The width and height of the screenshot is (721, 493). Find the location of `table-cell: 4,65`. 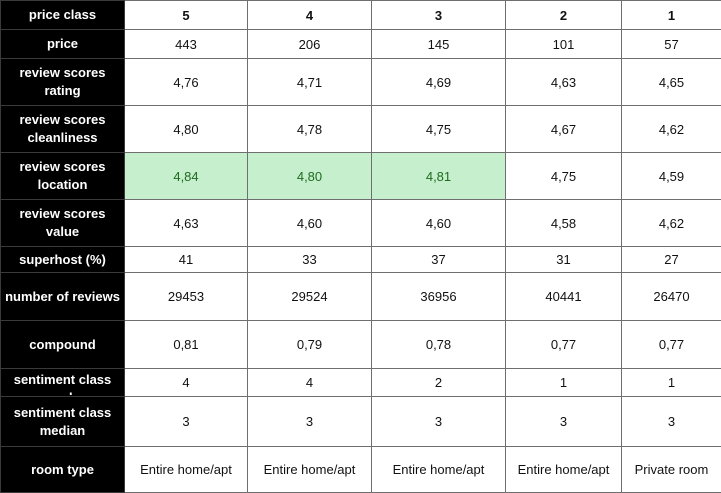

table-cell: 4,65 is located at coordinates (671, 82).